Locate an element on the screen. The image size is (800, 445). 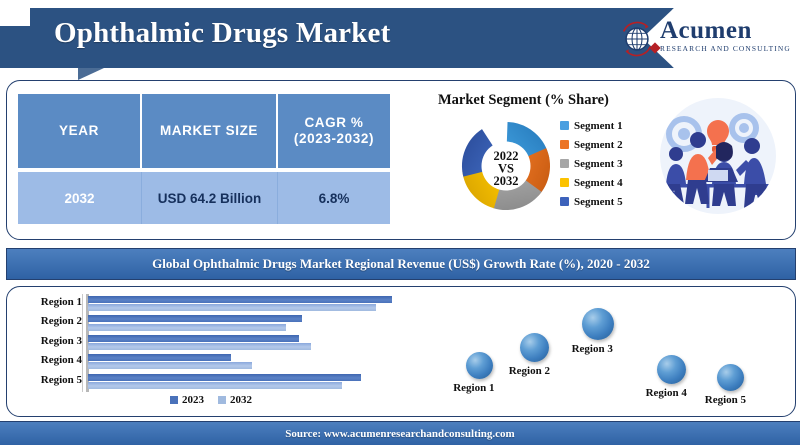
segment-legend-label: Segment 5 is located at coordinates (598, 201).